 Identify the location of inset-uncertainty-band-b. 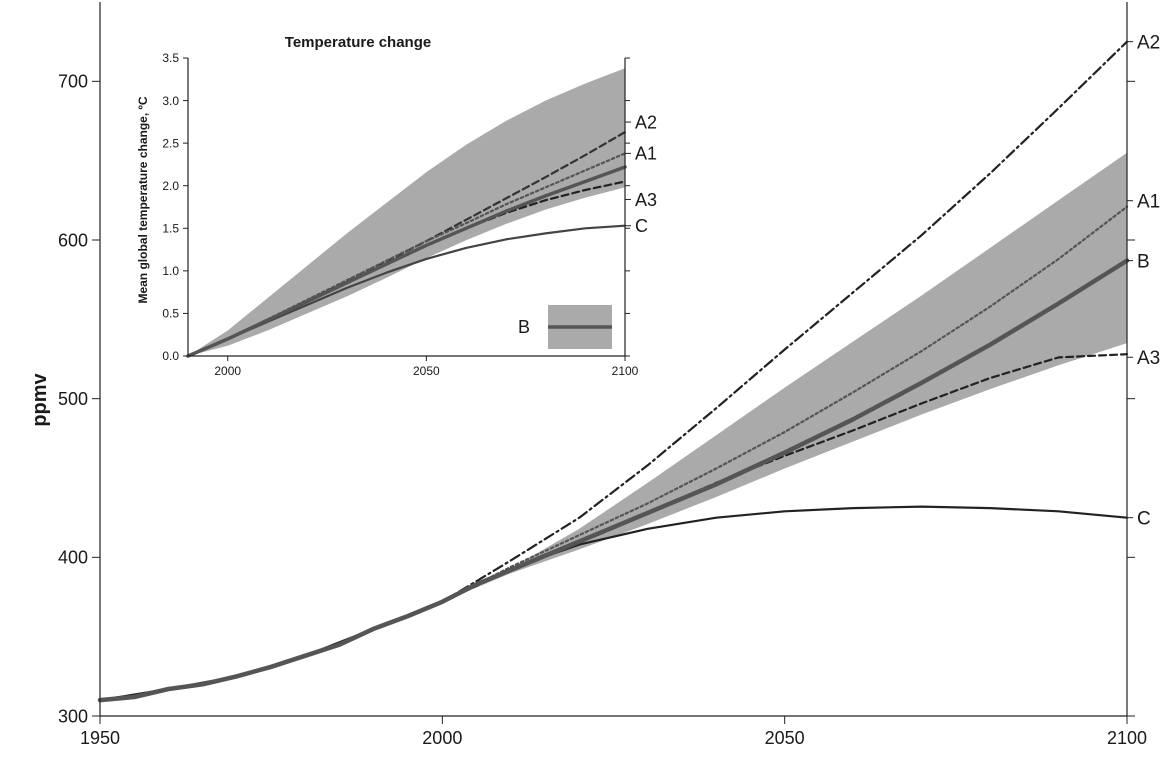
(406, 212).